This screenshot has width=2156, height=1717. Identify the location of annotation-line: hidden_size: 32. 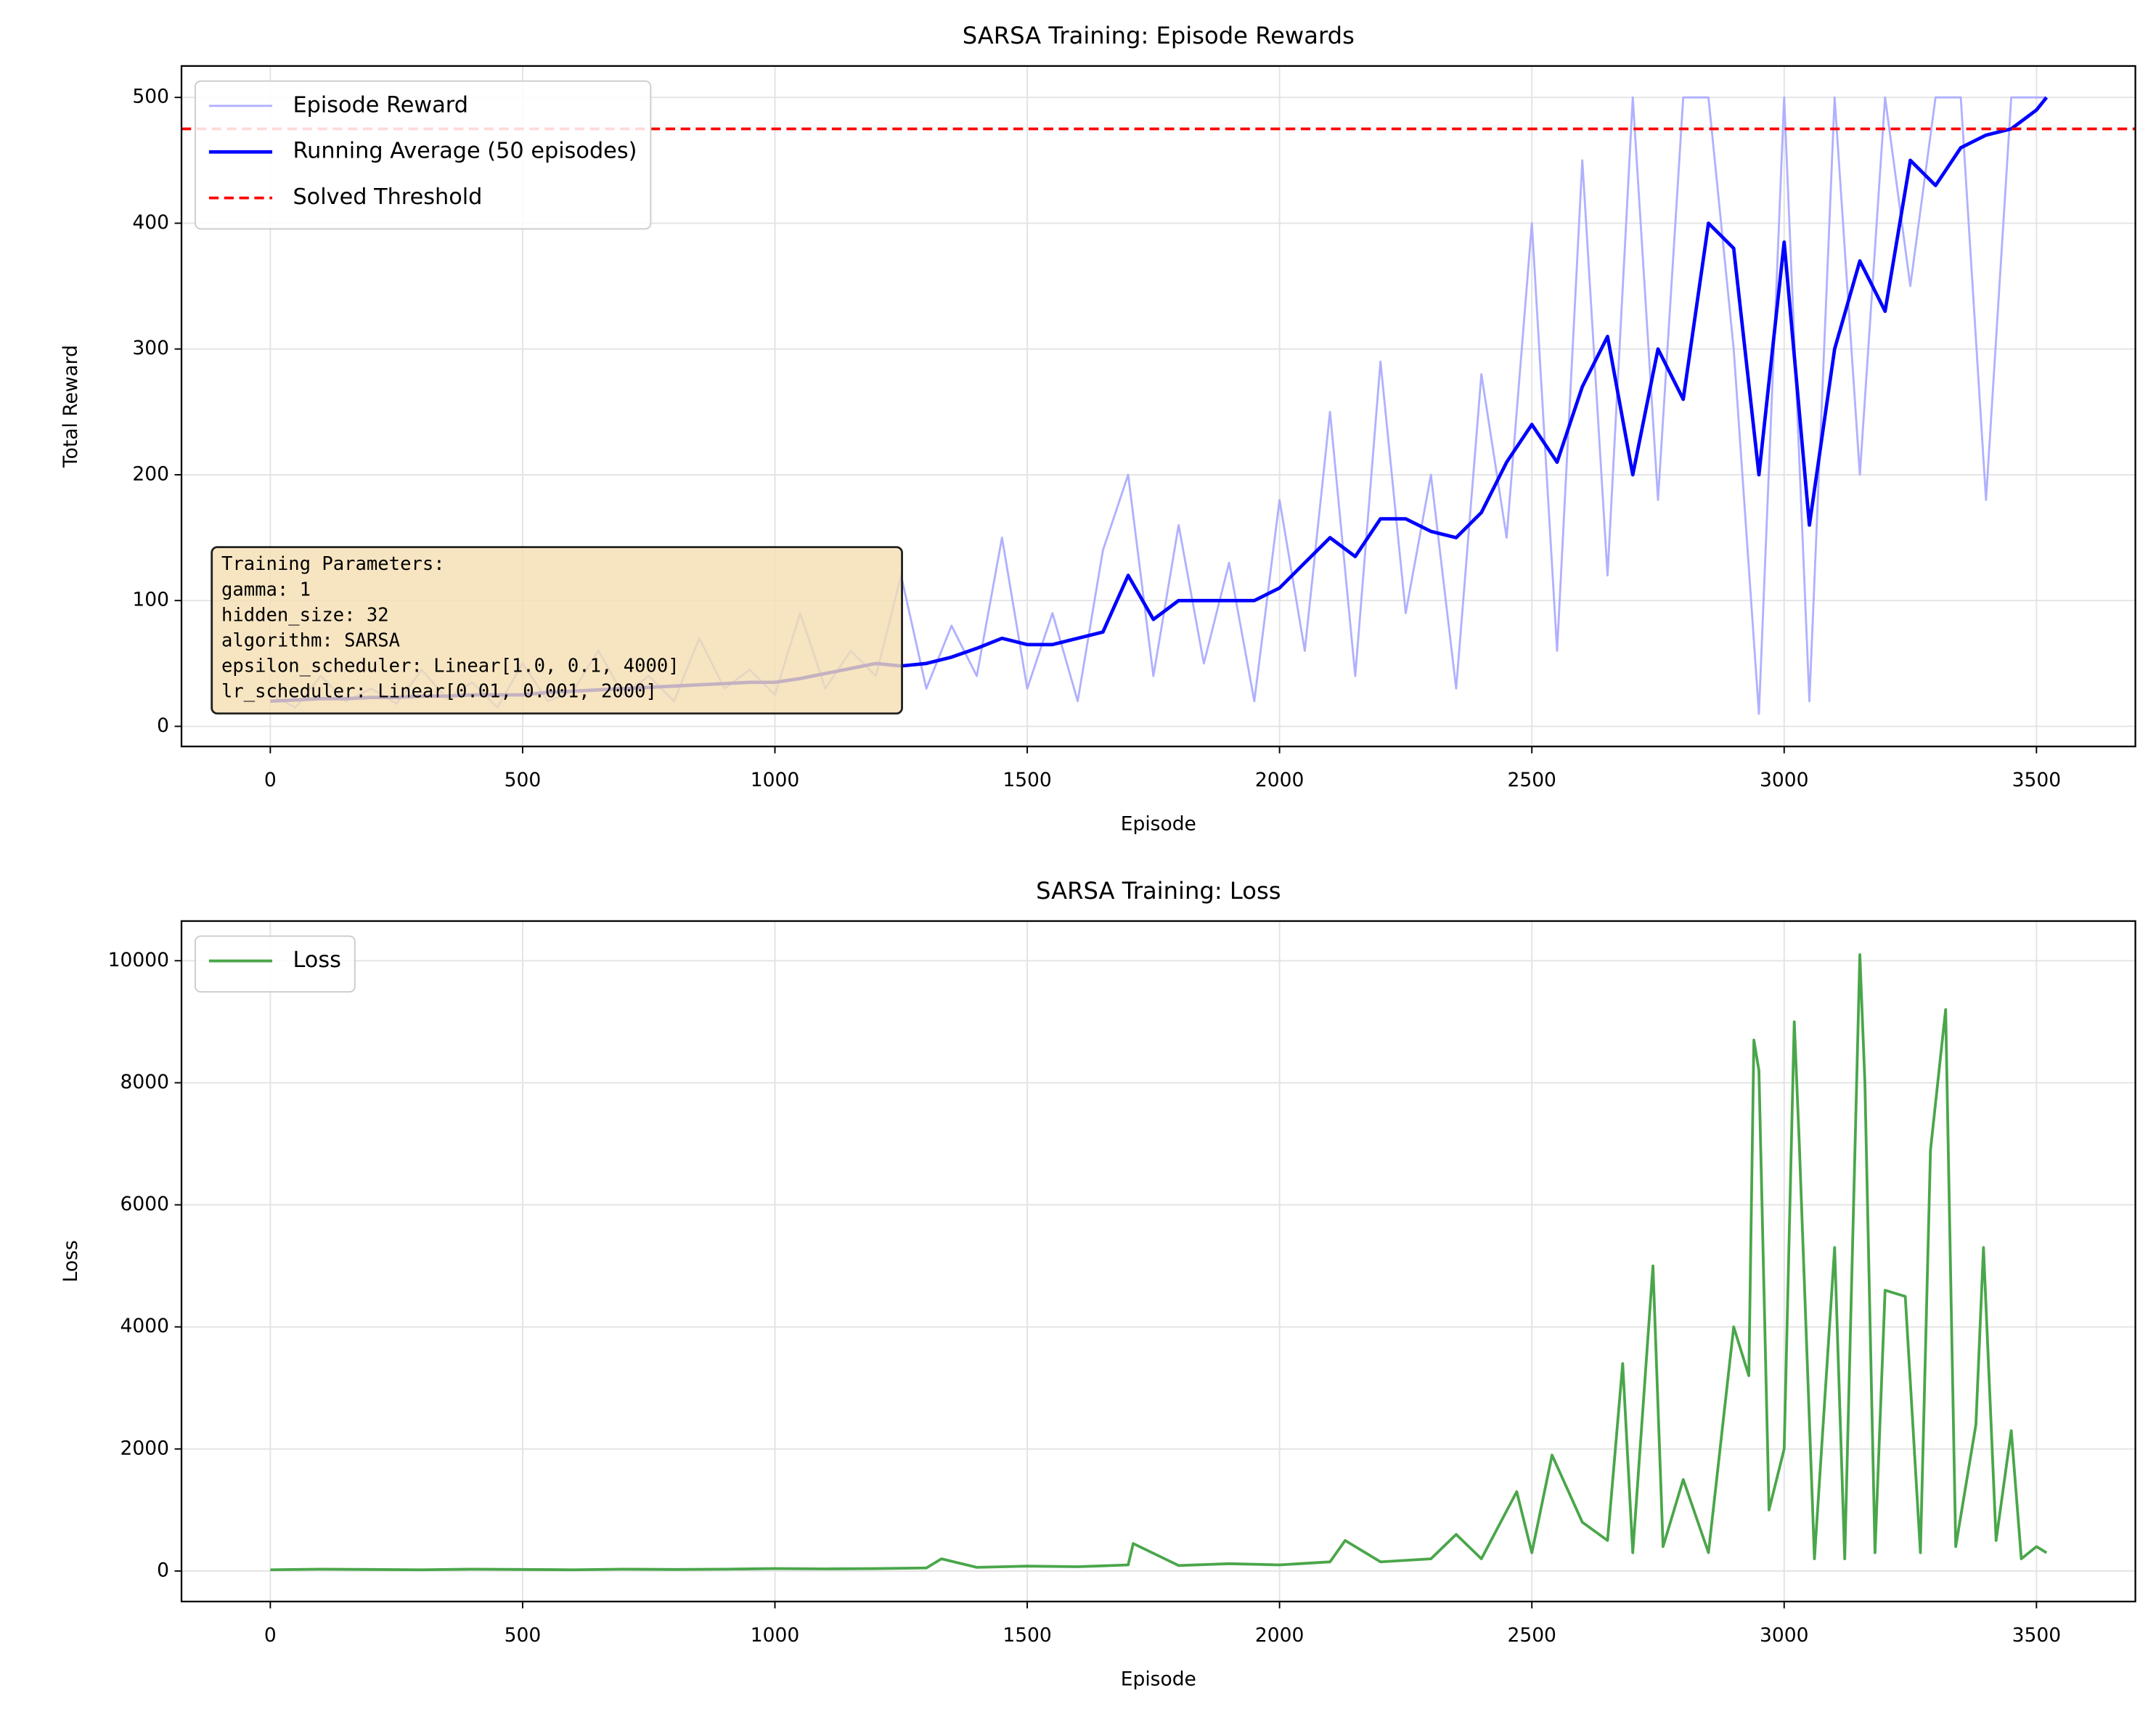
(305, 615).